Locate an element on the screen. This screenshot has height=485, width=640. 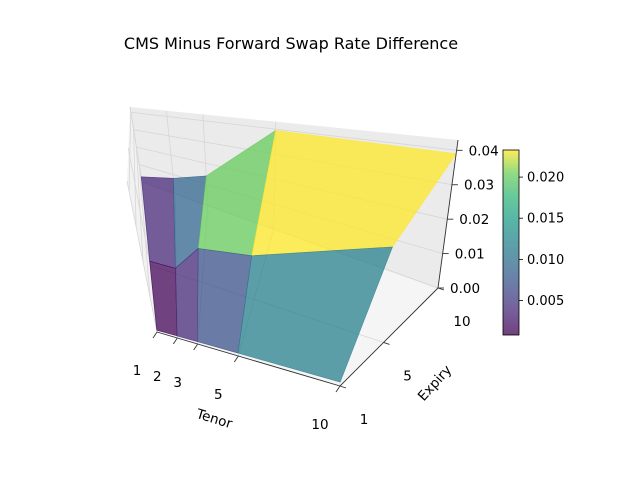
colorbar-tick-label: 0.005 is located at coordinates (545, 301).